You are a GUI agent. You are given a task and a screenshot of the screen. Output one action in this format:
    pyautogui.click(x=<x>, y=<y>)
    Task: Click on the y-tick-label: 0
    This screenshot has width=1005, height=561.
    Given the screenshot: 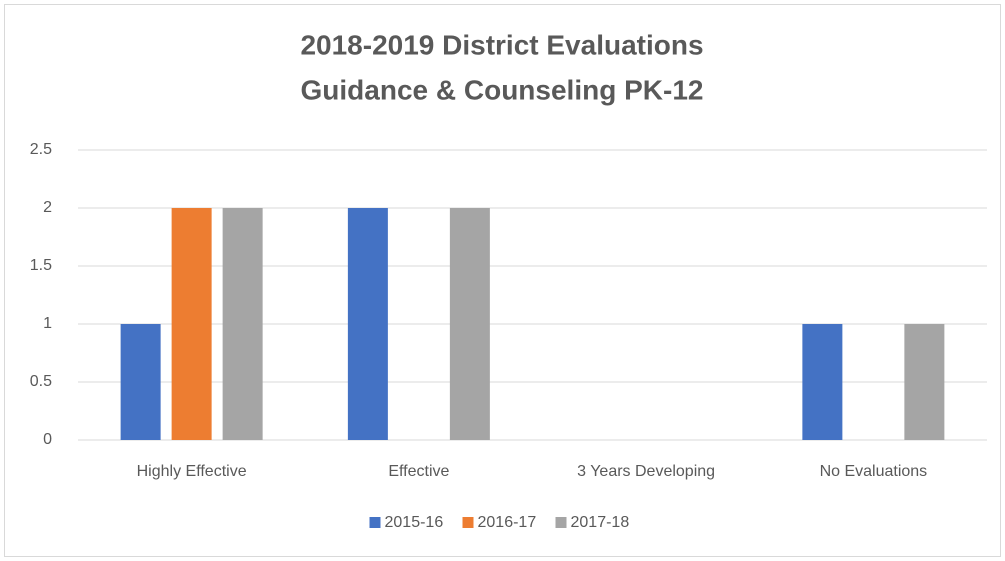 What is the action you would take?
    pyautogui.click(x=47, y=439)
    